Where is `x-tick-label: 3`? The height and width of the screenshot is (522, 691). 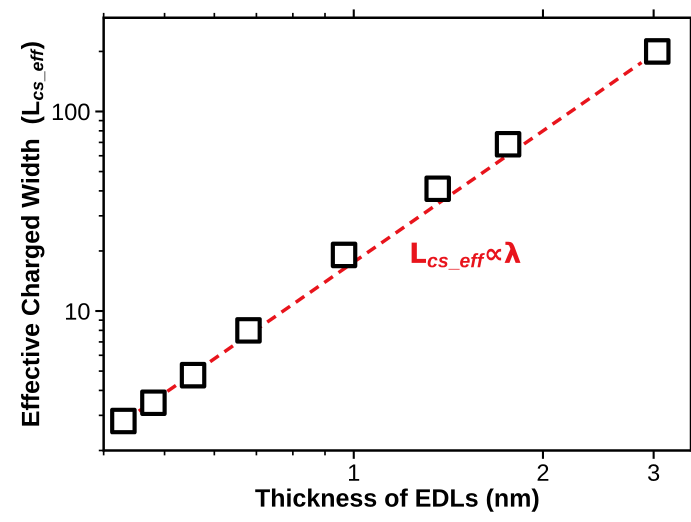
x-tick-label: 3 is located at coordinates (654, 473).